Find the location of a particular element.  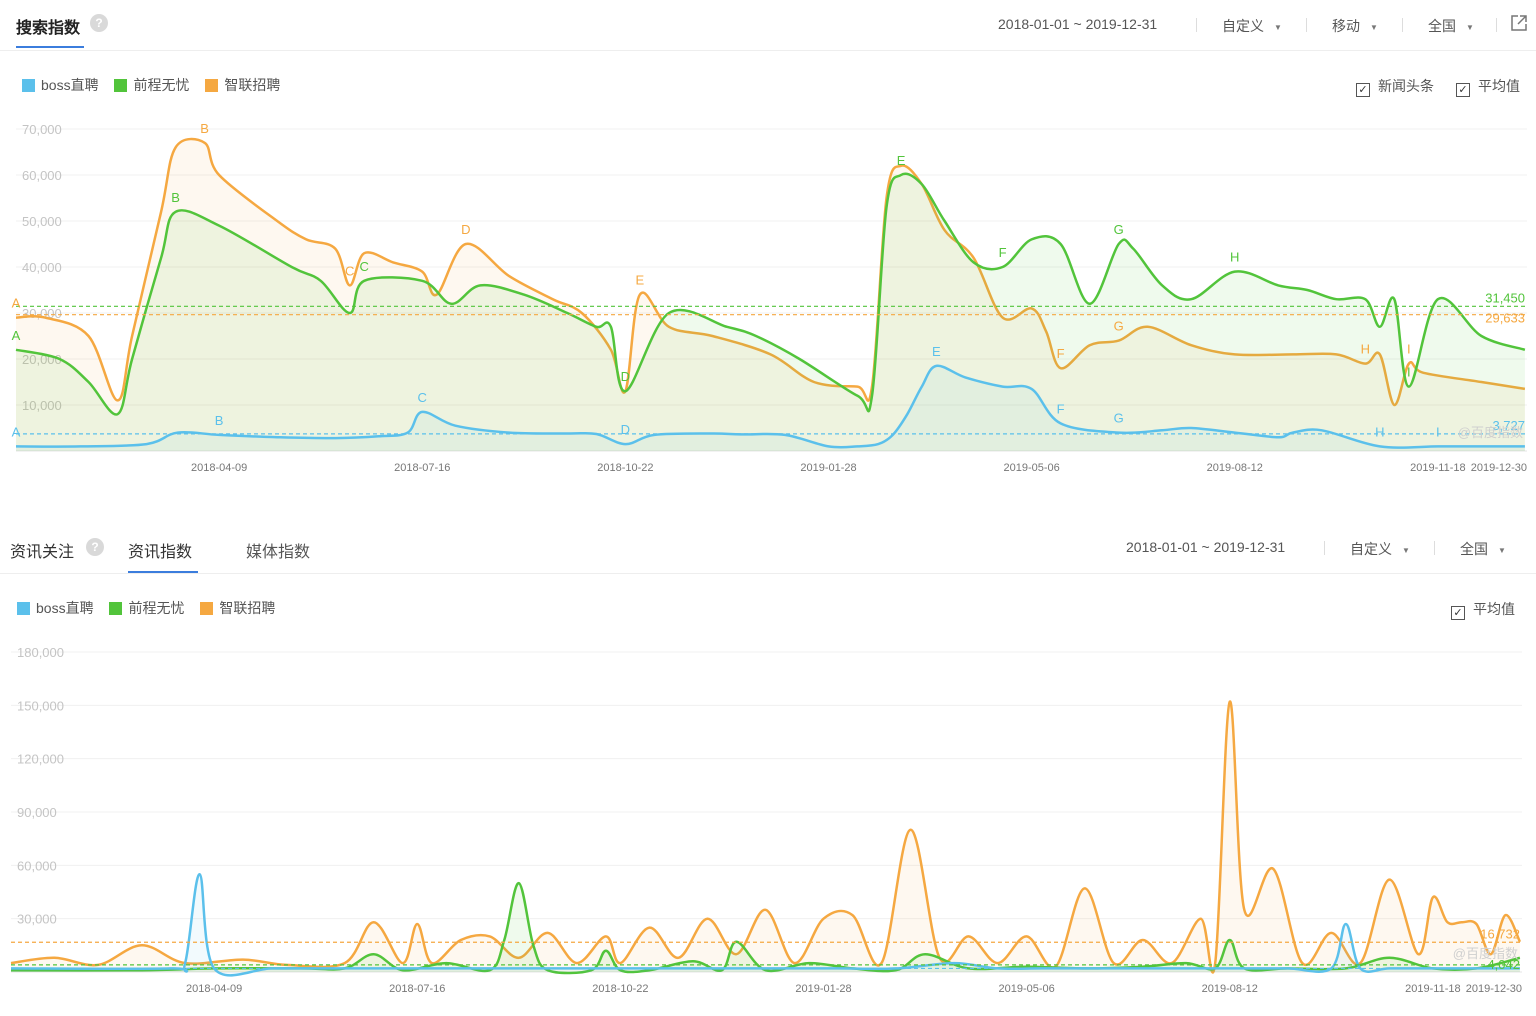

help-icon: ? is located at coordinates (95, 547).